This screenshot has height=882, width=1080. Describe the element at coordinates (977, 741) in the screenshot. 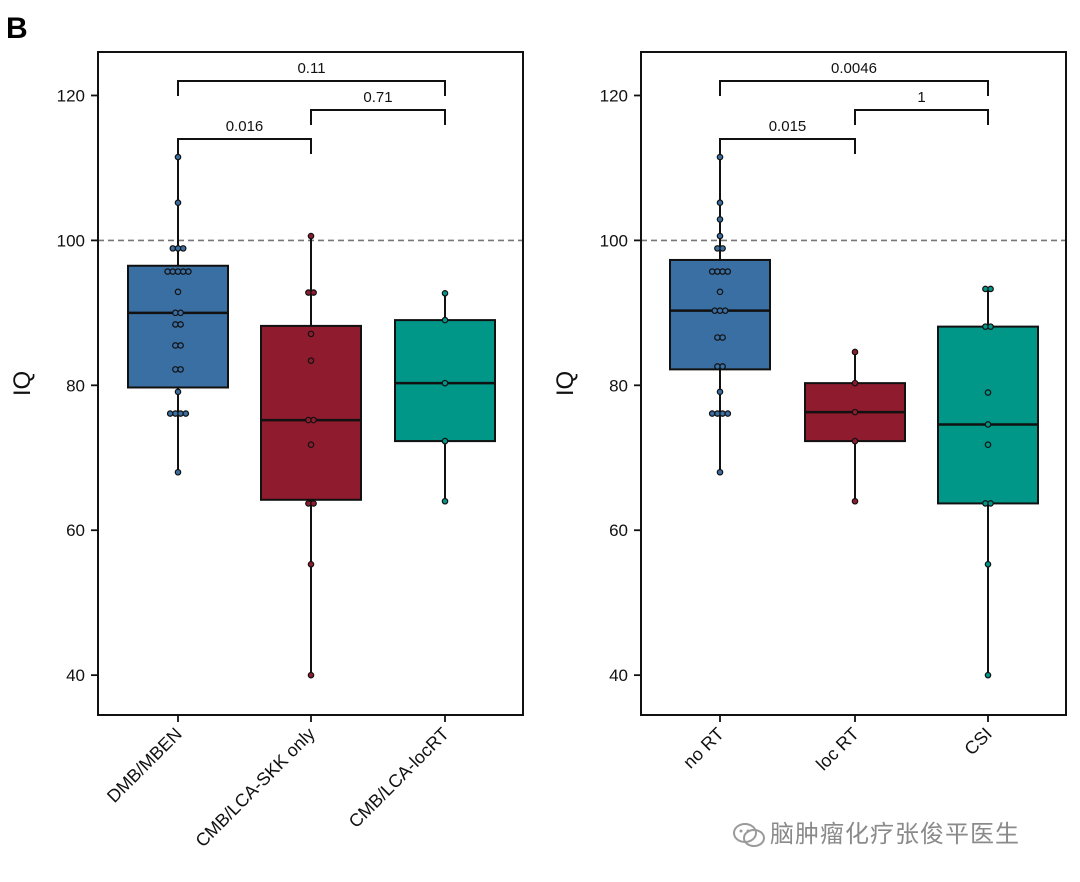

I see `x-tick-label: CSI` at that location.